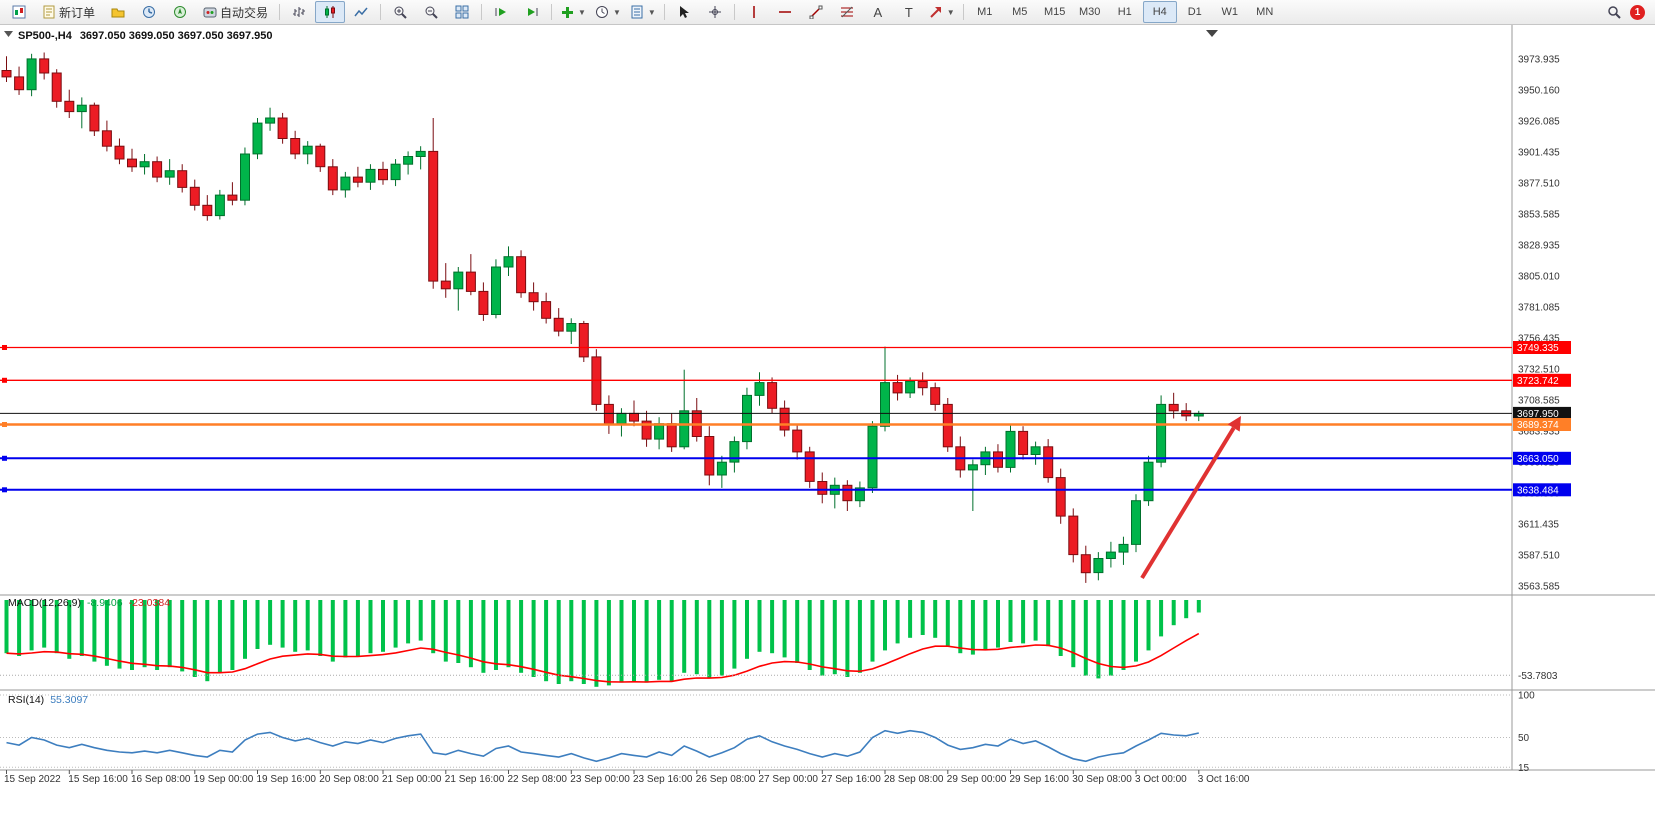  What do you see at coordinates (643, 12) in the screenshot?
I see `templates-button: ▼` at bounding box center [643, 12].